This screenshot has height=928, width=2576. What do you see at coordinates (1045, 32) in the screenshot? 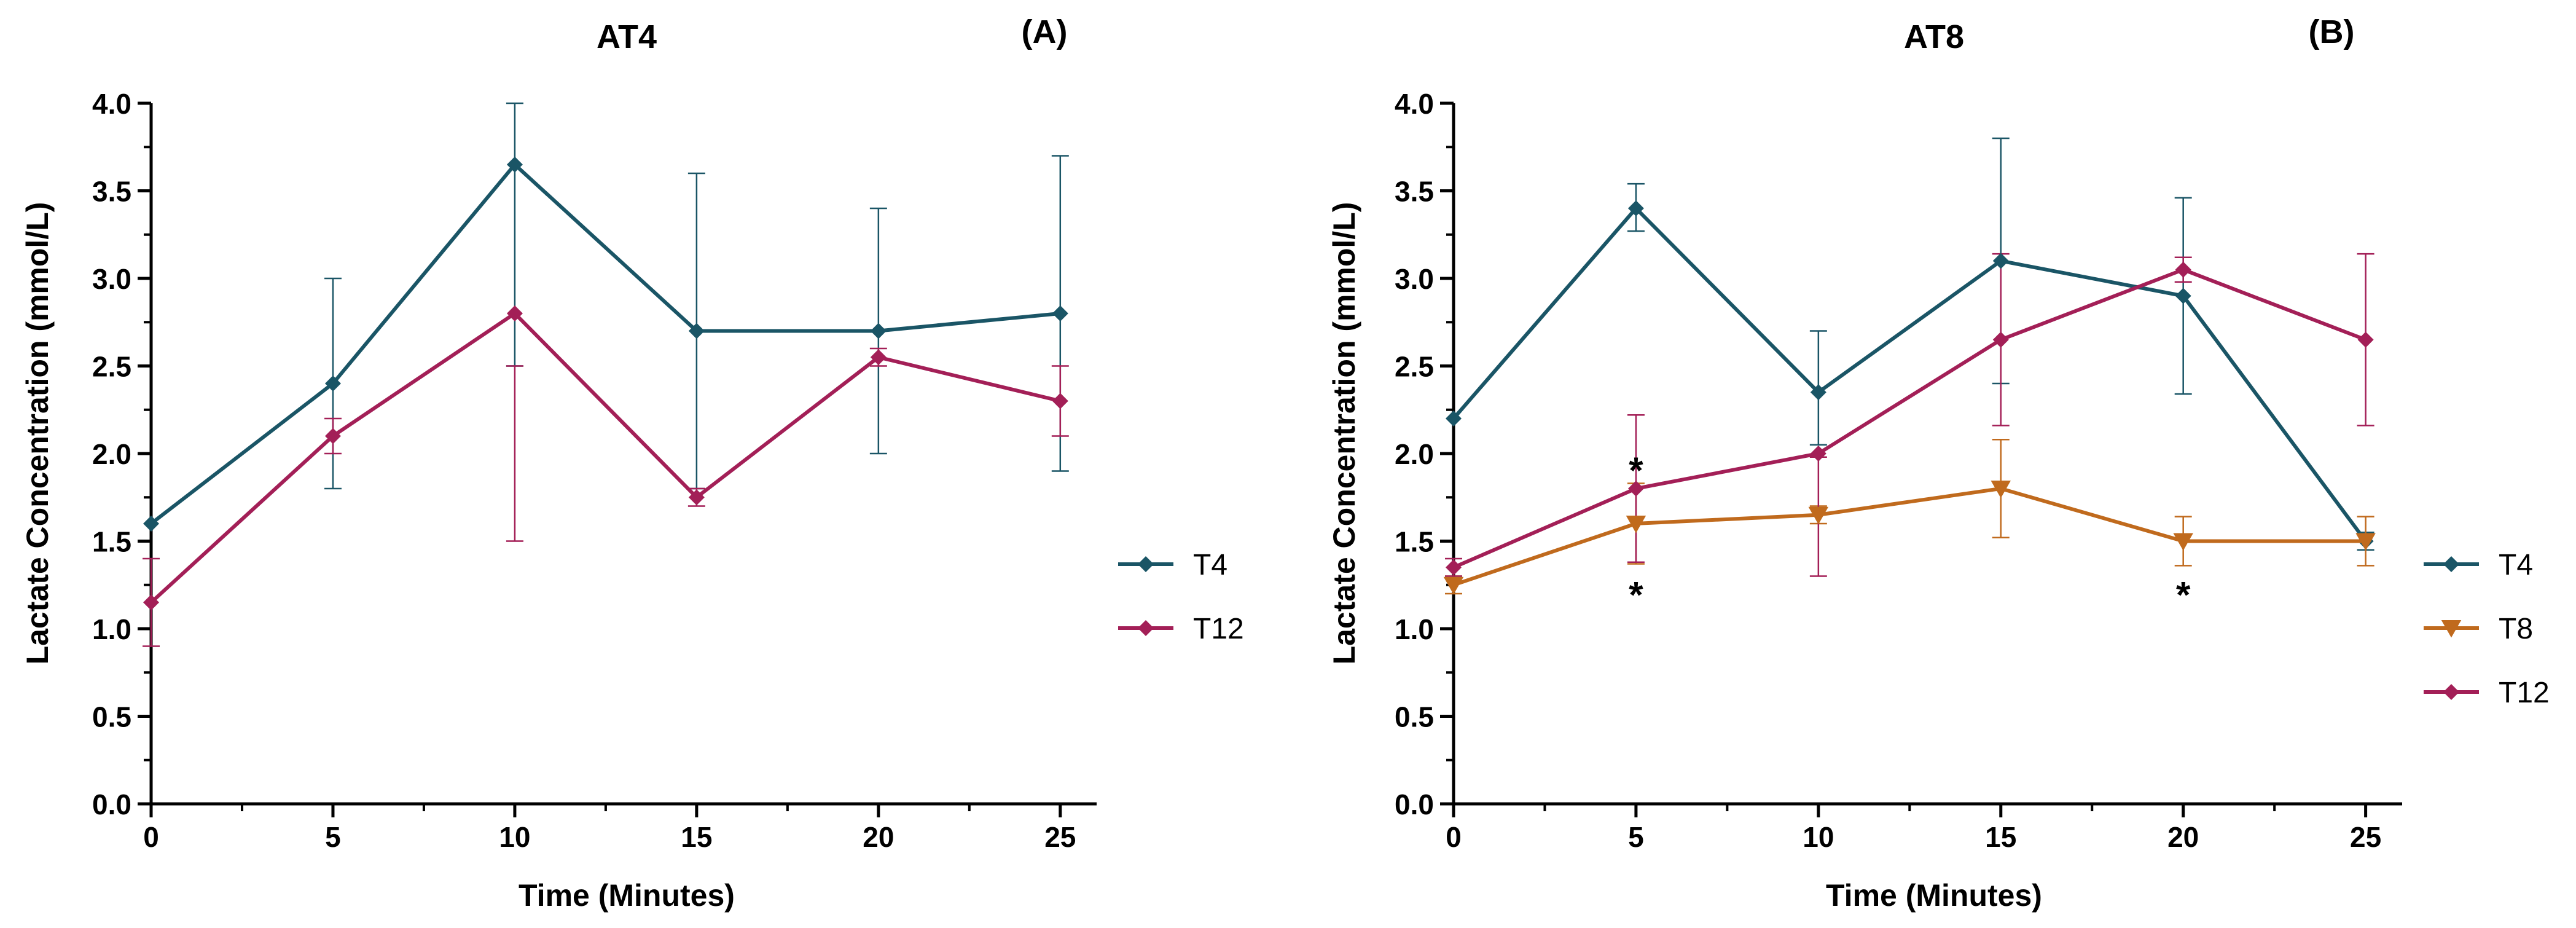
I see `panel-a-label: (A)` at bounding box center [1045, 32].